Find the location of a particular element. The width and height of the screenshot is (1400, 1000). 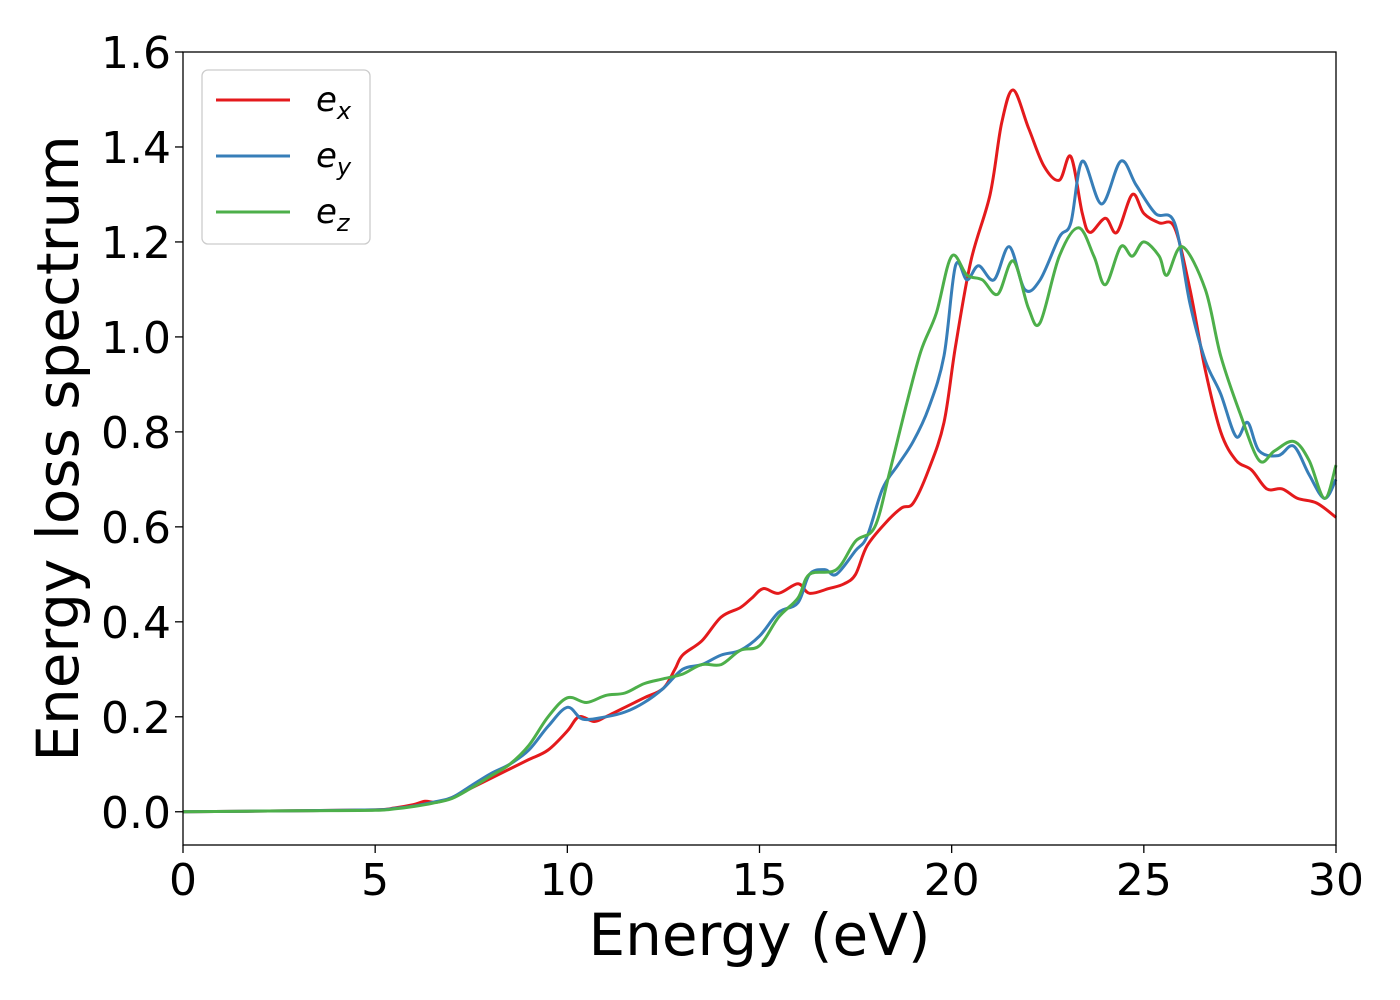

legend-label-y: ey is located at coordinates (334, 158).